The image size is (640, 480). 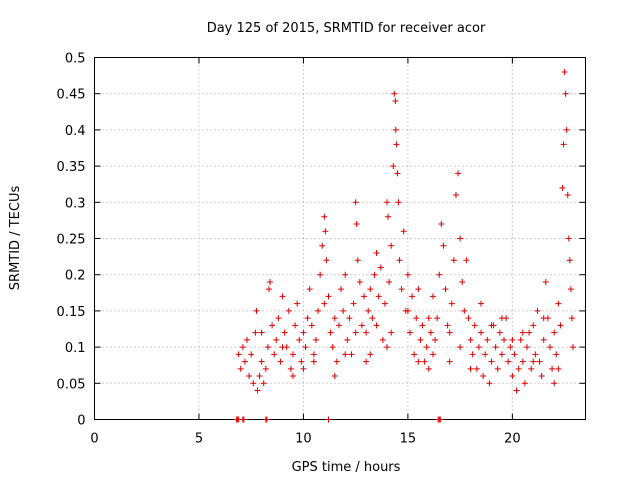 I want to click on y-tick-label: 0.45, so click(x=71, y=95).